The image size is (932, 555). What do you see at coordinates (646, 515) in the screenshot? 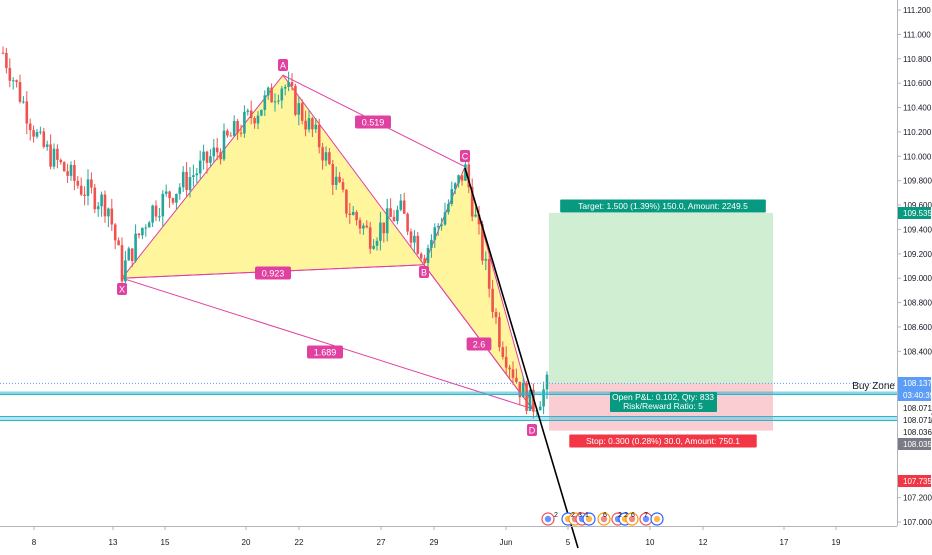
I see `event-count: 7` at bounding box center [646, 515].